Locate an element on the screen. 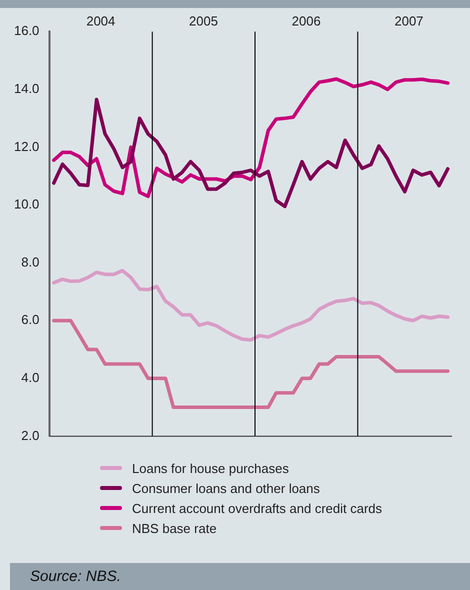 The width and height of the screenshot is (470, 590). legend-label: Loans for house purchases is located at coordinates (210, 468).